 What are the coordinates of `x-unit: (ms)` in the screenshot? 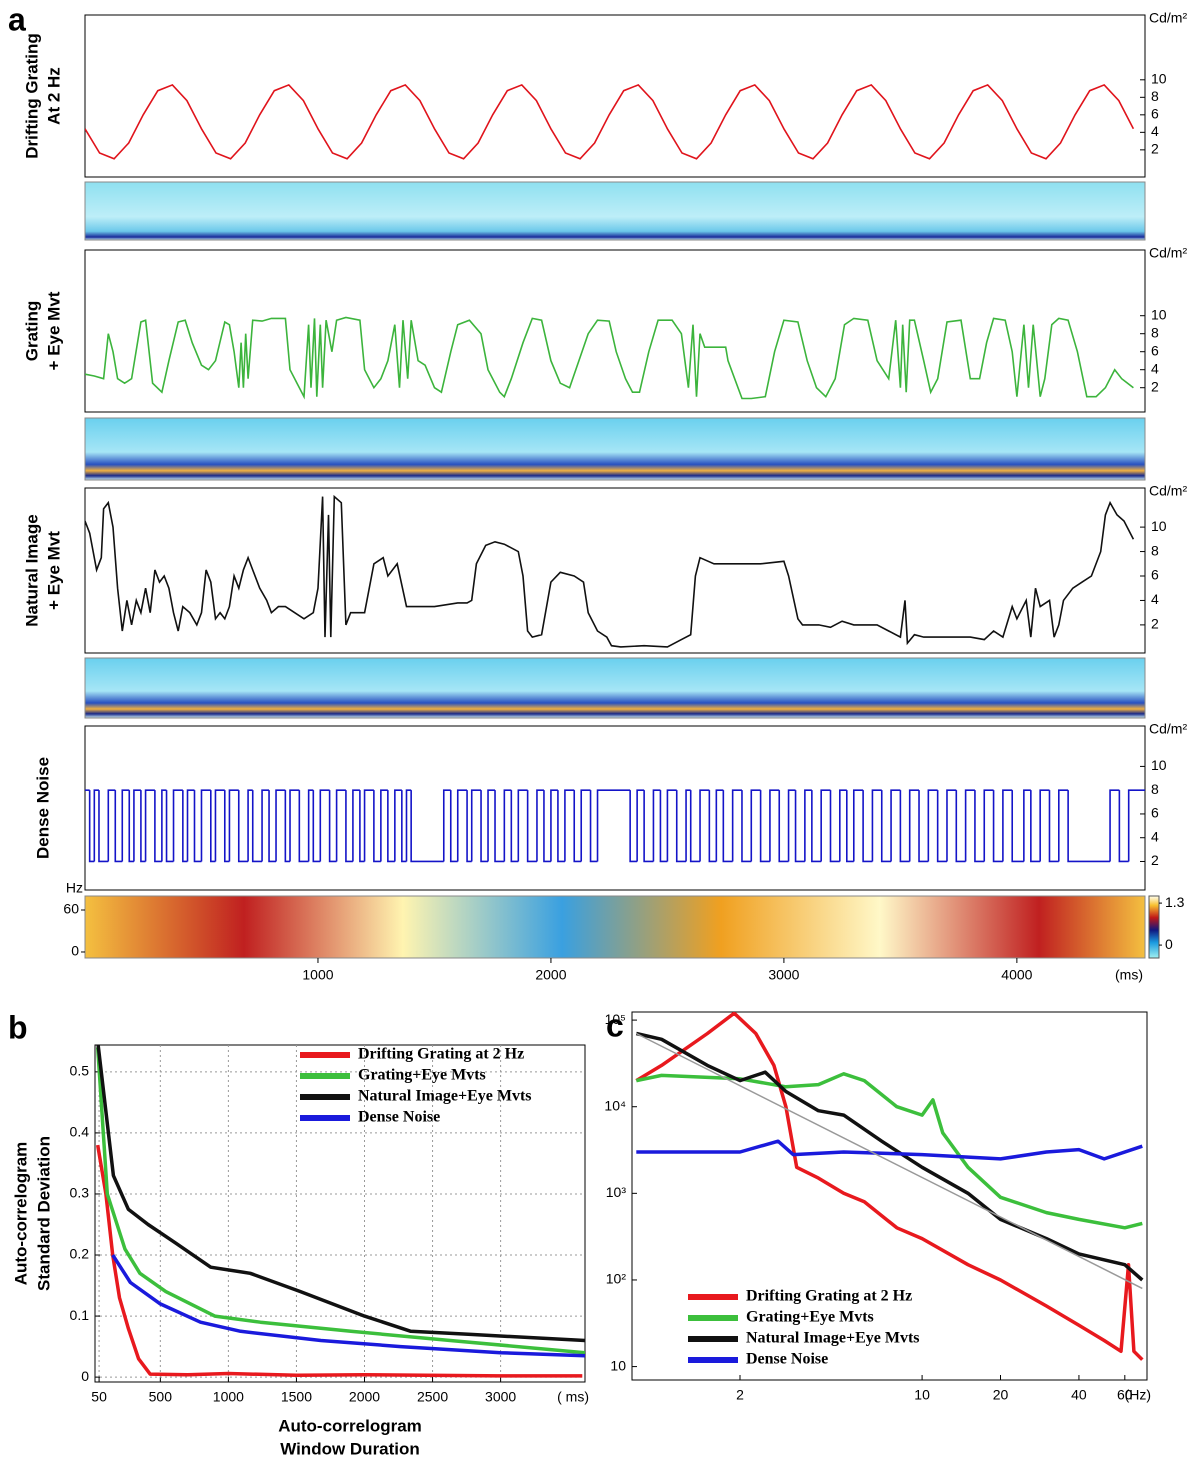 It's located at (1129, 975).